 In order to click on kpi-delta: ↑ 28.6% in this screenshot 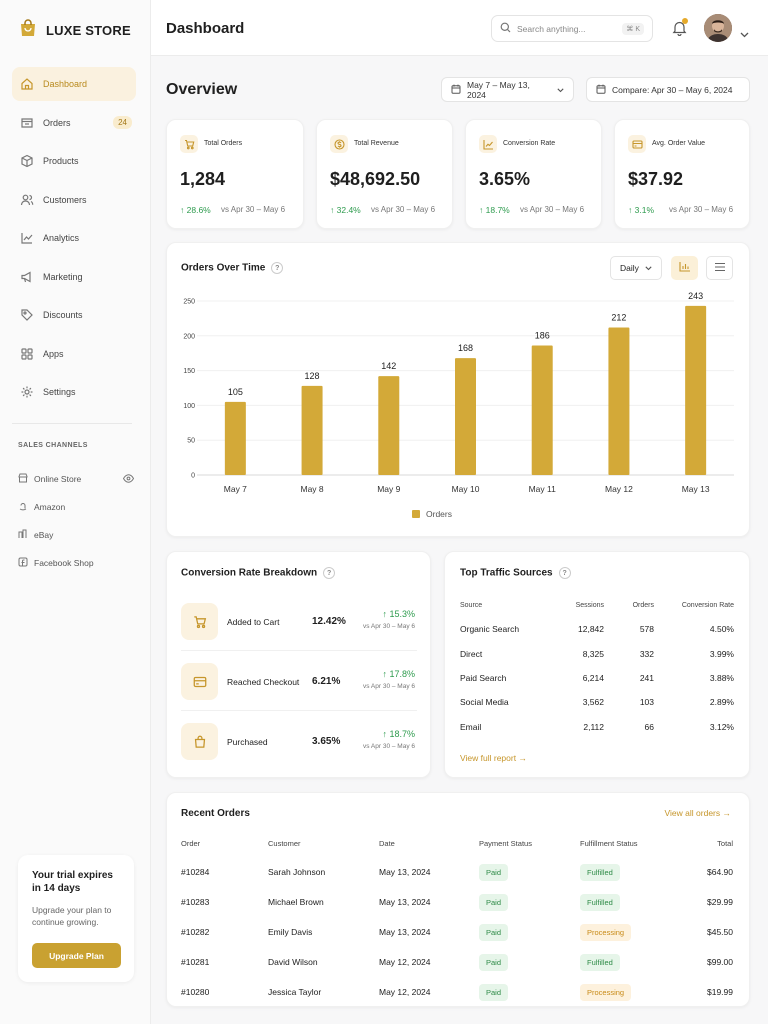, I will do `click(195, 210)`.